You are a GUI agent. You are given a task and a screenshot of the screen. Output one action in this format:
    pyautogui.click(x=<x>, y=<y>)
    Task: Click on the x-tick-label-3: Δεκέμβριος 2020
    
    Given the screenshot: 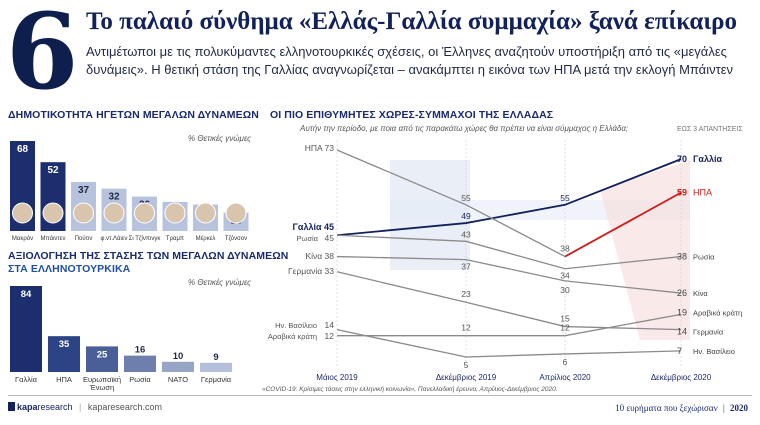 What is the action you would take?
    pyautogui.click(x=681, y=377)
    